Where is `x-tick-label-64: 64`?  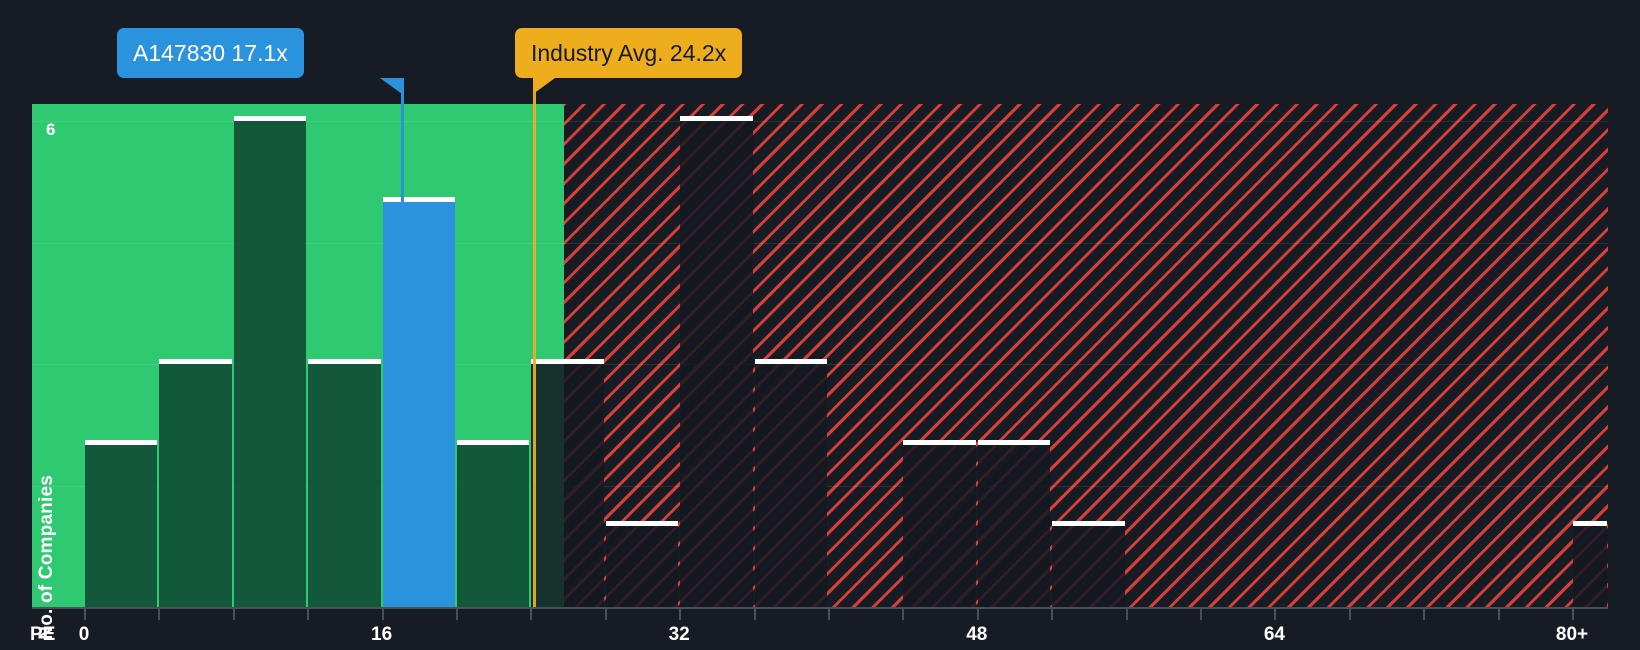
x-tick-label-64: 64 is located at coordinates (1274, 634).